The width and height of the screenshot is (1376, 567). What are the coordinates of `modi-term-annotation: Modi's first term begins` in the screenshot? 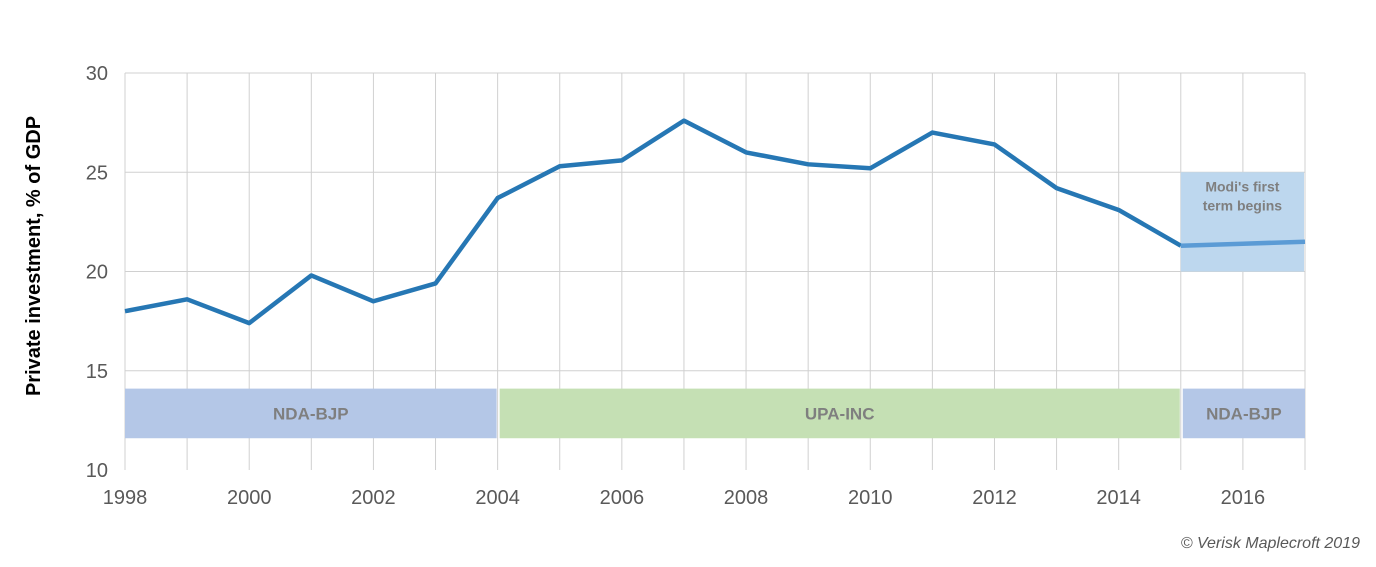 It's located at (1242, 222).